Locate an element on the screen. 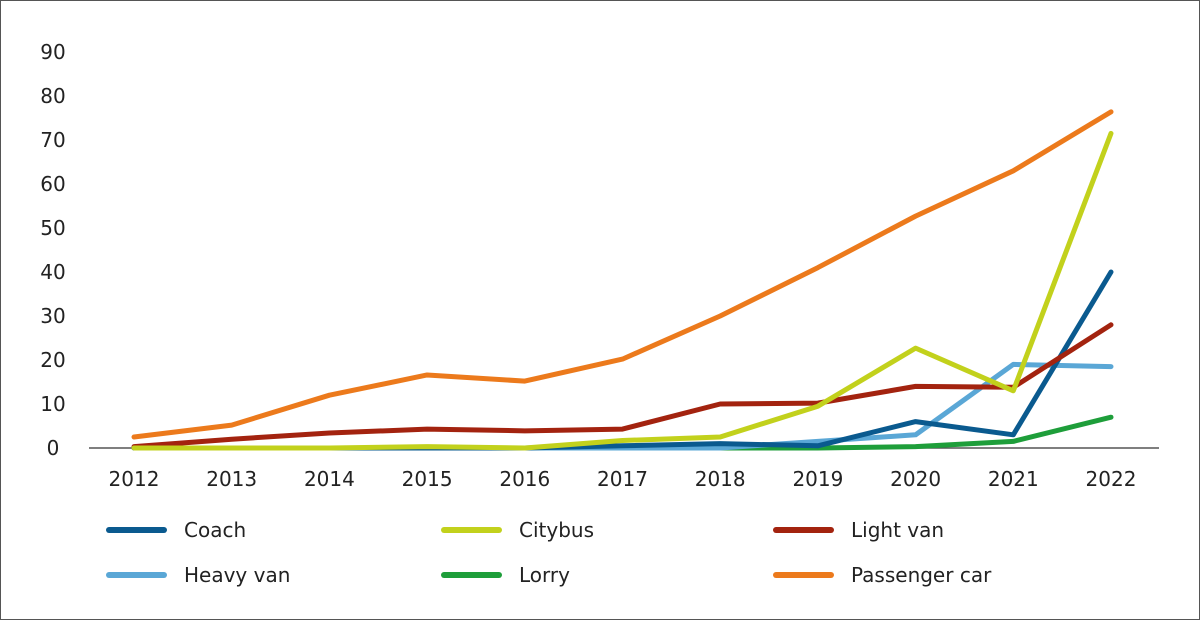 The image size is (1200, 624). y-tick-label: 90 is located at coordinates (52, 52).